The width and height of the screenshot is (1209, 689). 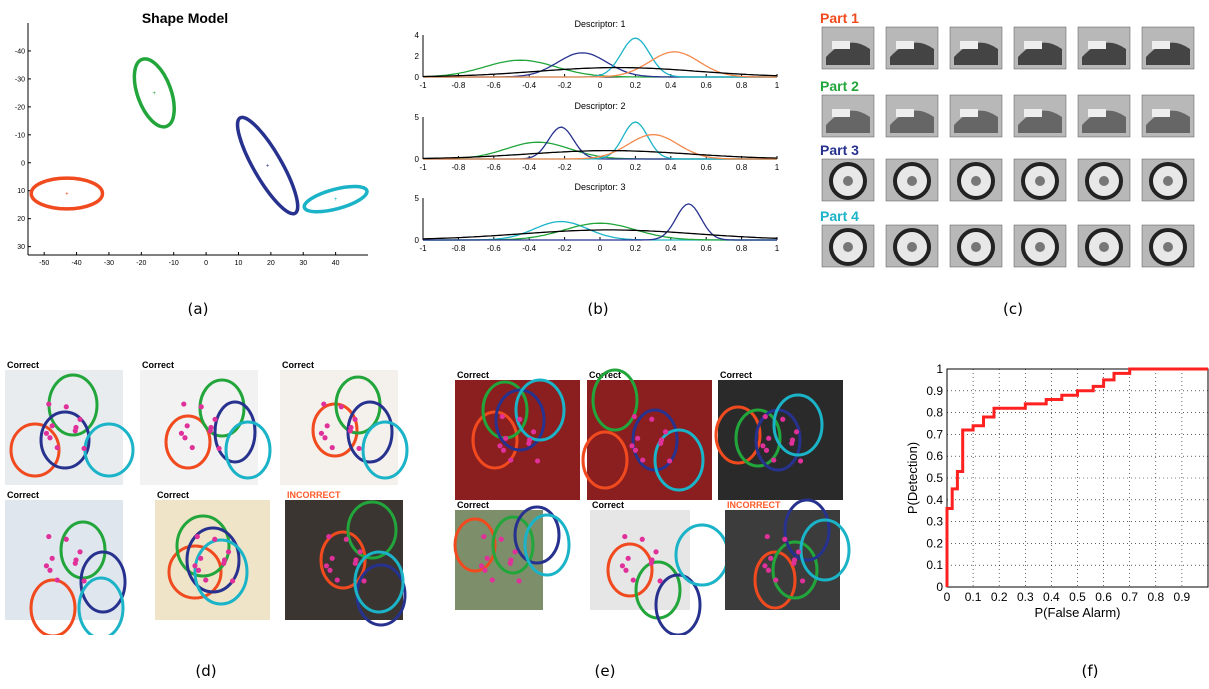 What do you see at coordinates (77, 263) in the screenshot?
I see `x-tick-label: -40` at bounding box center [77, 263].